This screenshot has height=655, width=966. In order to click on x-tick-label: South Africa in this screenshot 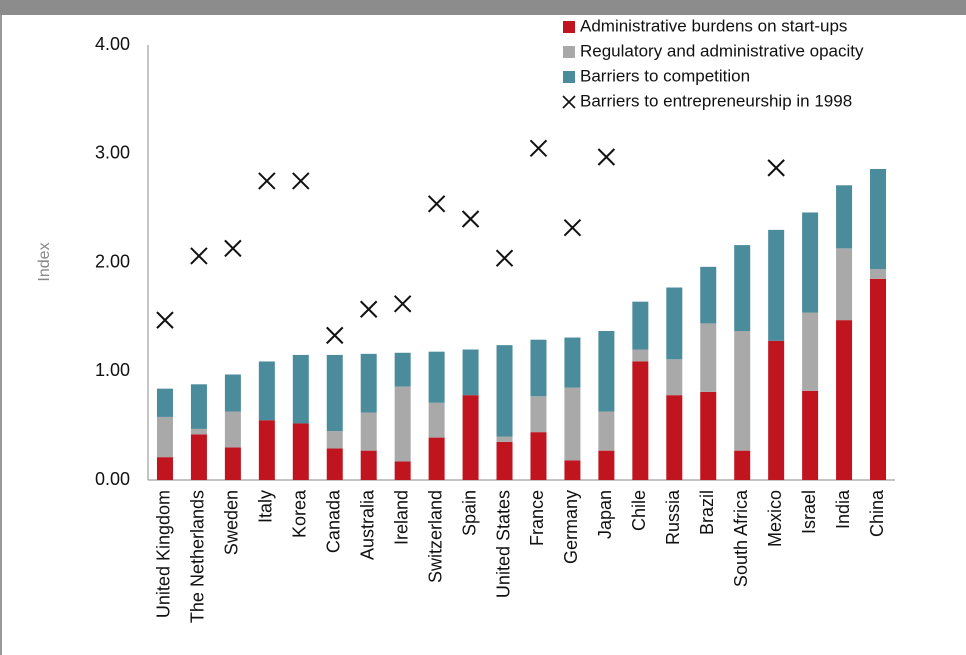, I will do `click(741, 538)`.